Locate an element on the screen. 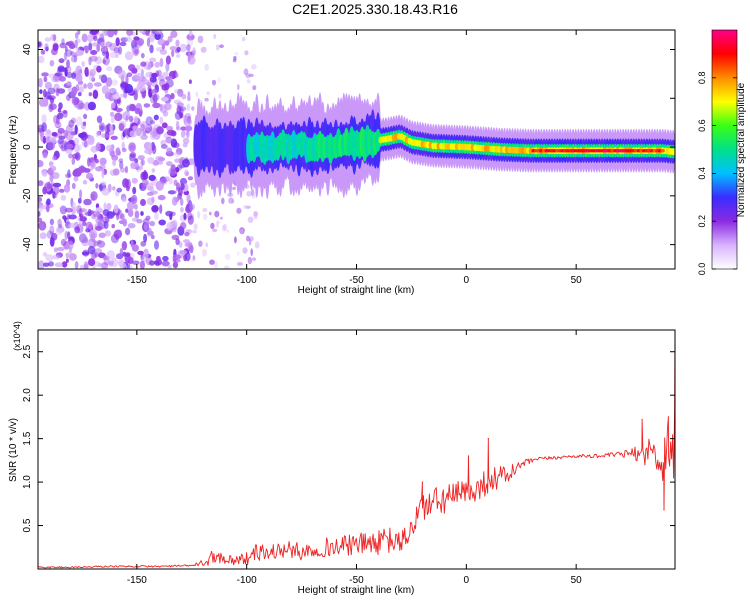 The image size is (750, 600). snr-y-tick-label: 2.5 is located at coordinates (27, 351).